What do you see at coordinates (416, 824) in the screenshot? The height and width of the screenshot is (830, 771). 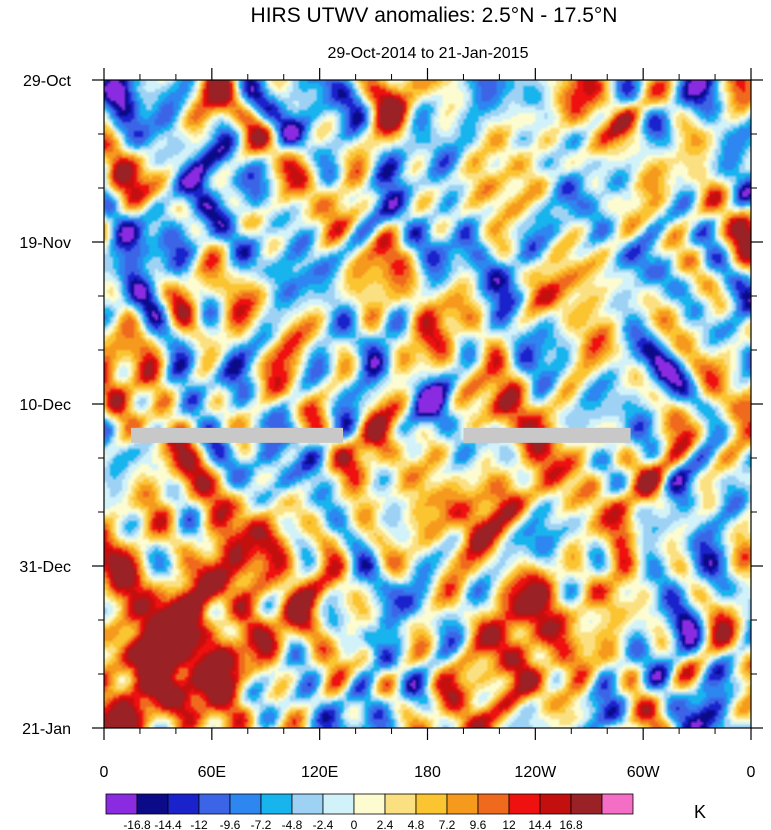 I see `colorbar-label: 4.8` at bounding box center [416, 824].